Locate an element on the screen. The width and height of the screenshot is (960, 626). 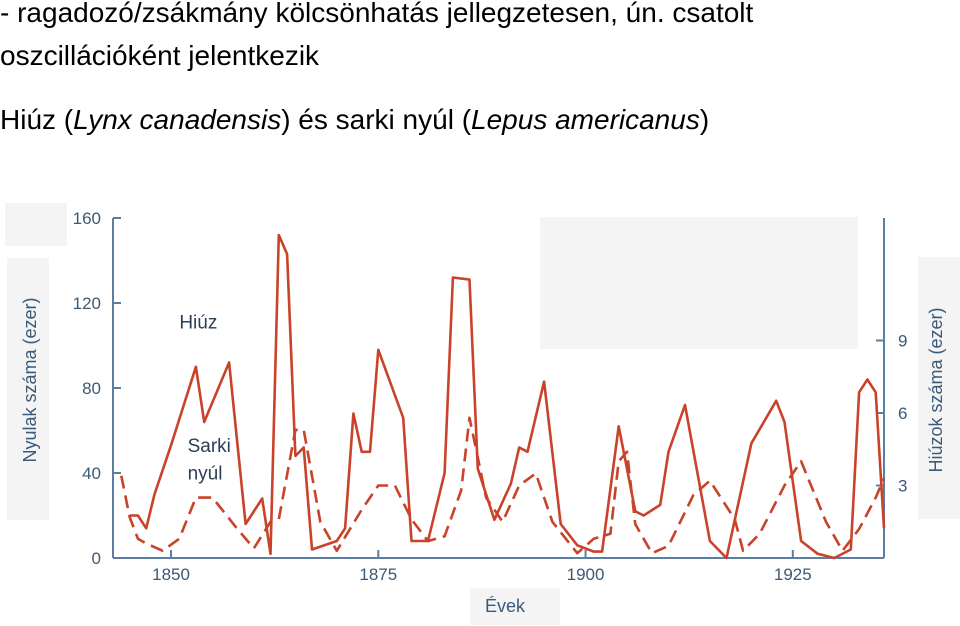
y-tick-right-label: 6 is located at coordinates (902, 413).